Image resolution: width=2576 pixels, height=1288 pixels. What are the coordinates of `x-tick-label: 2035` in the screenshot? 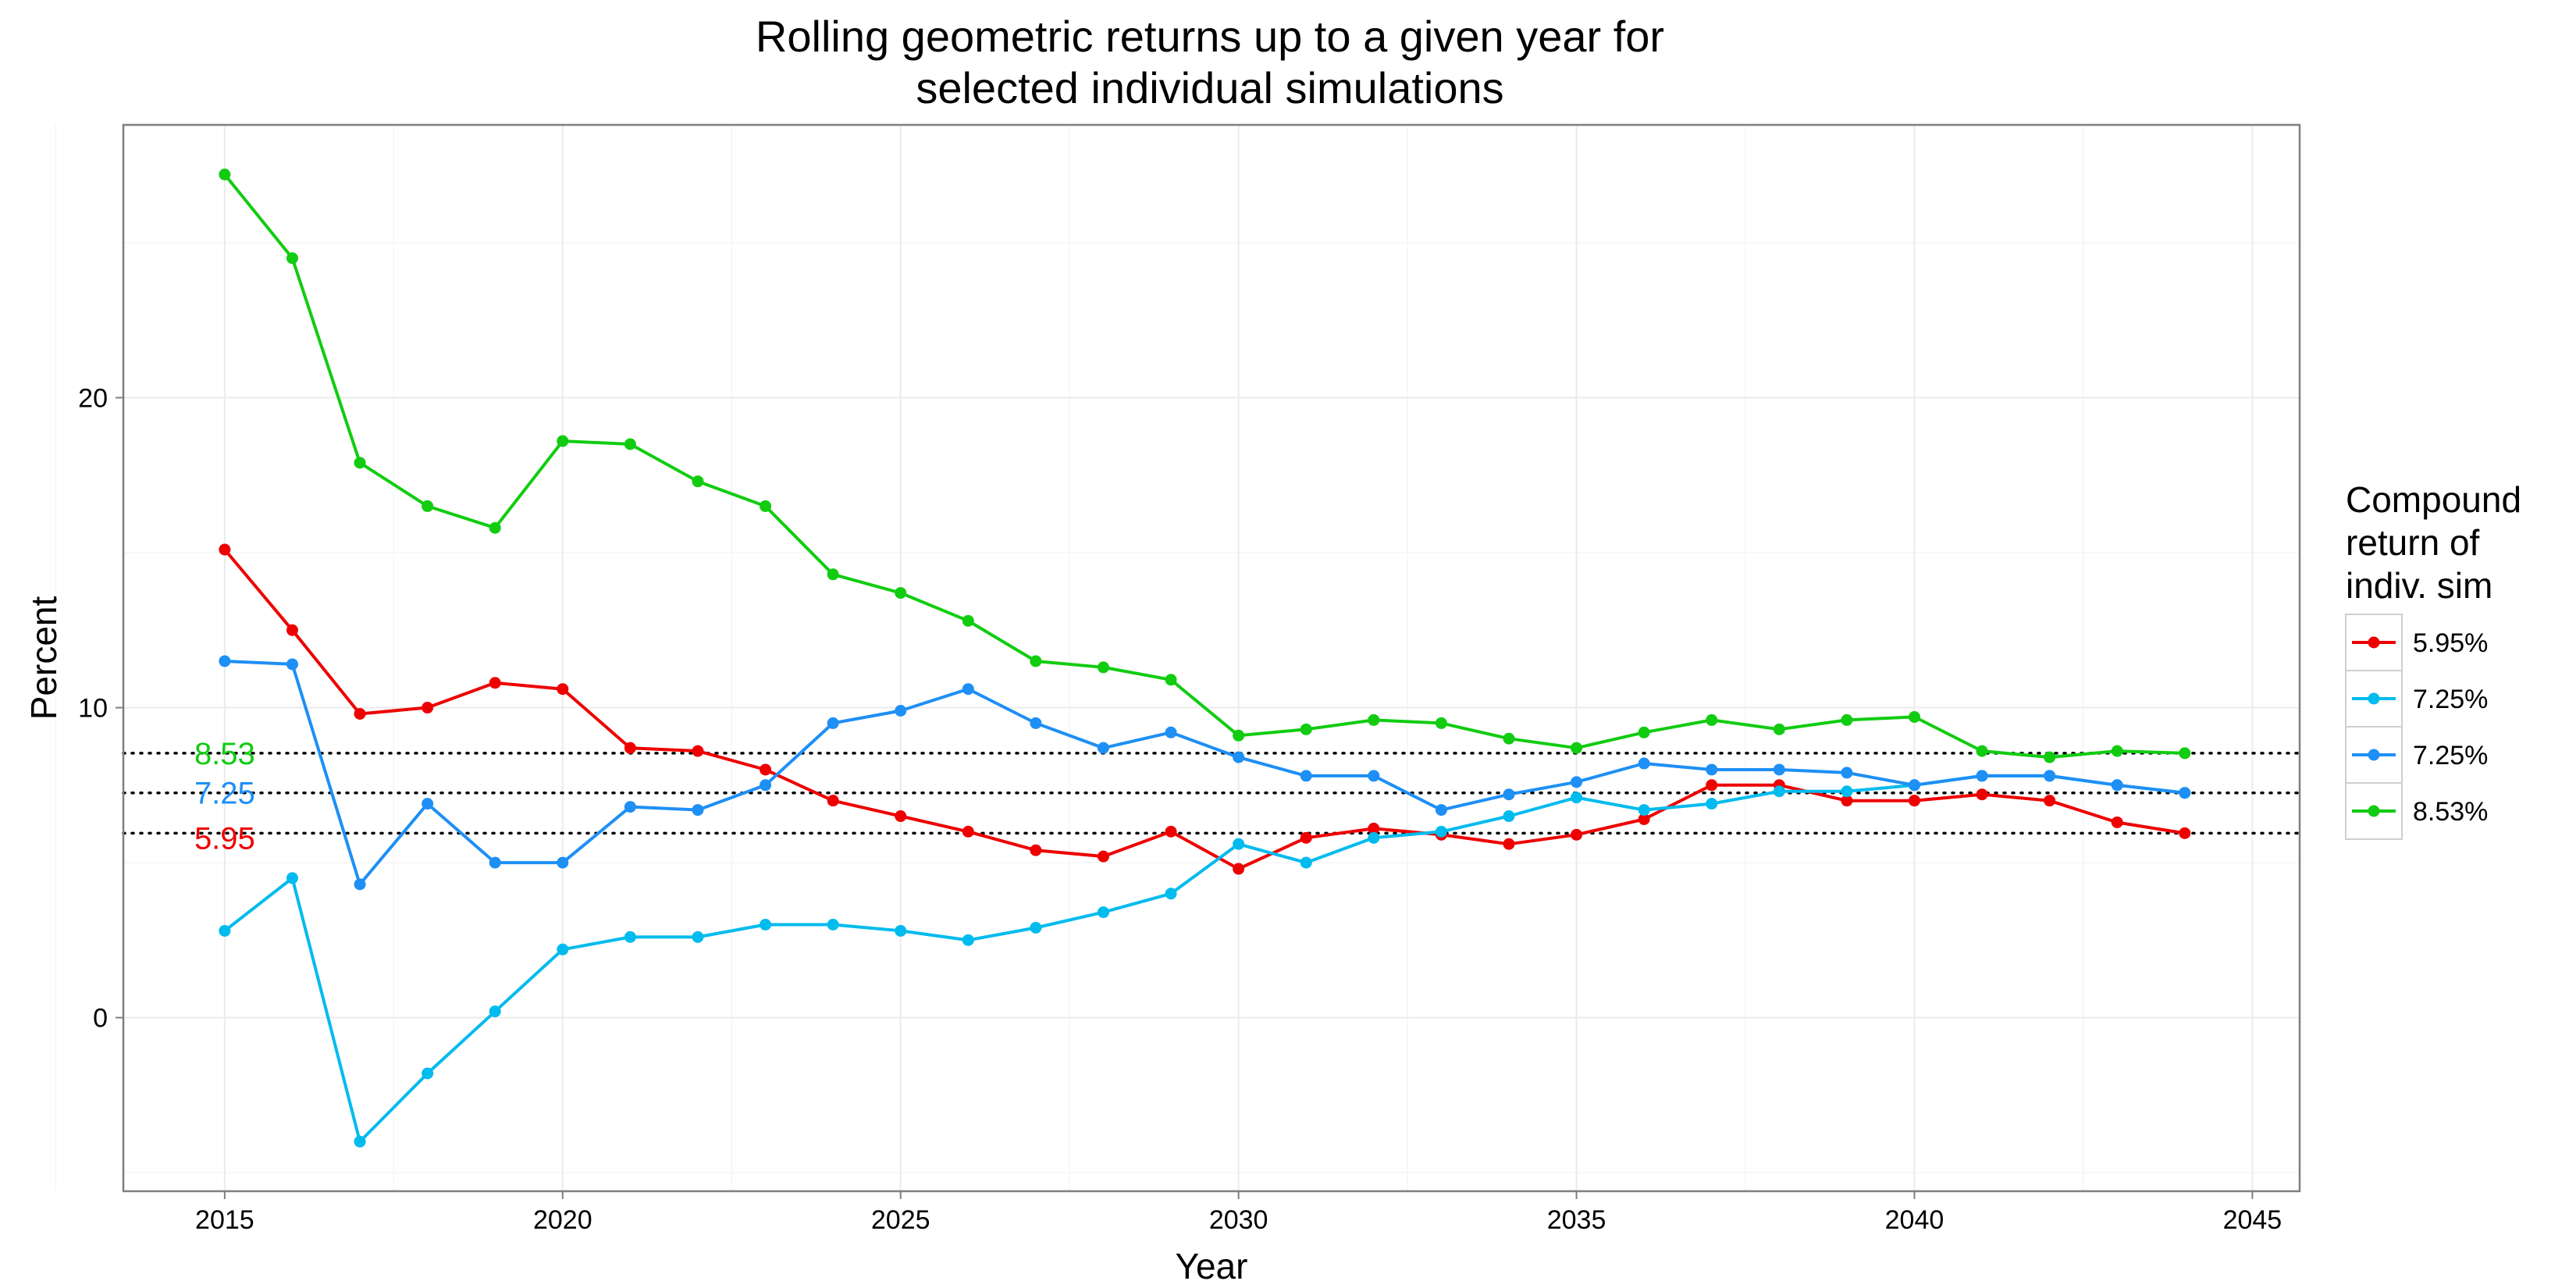 It's located at (1576, 1220).